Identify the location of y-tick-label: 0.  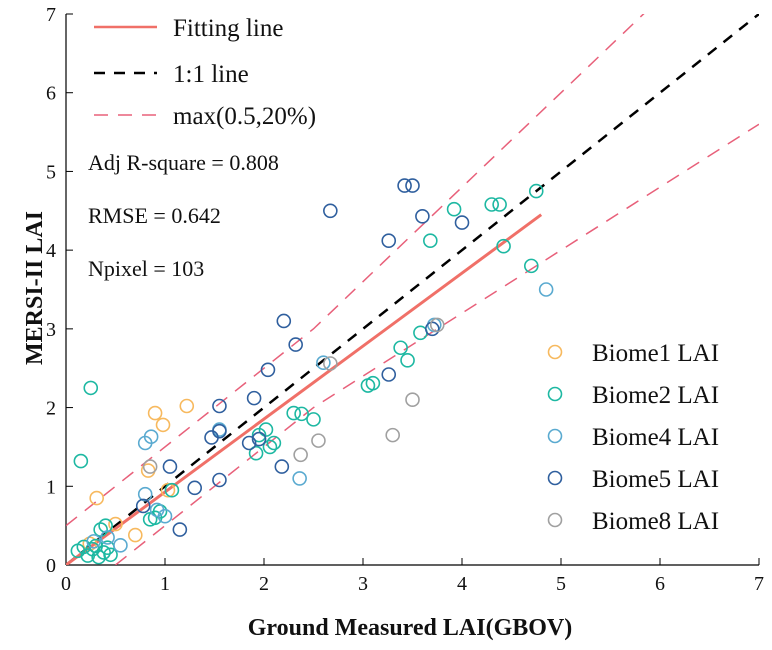
(51, 566).